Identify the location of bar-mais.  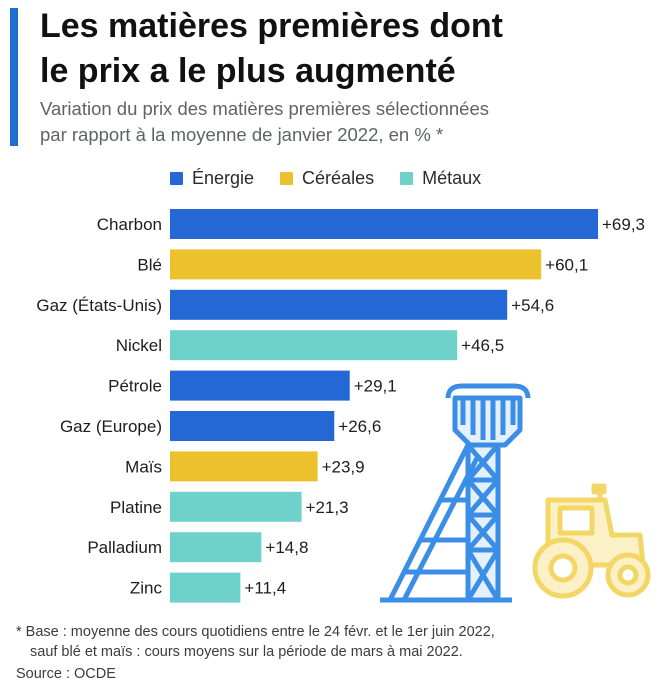
(244, 466).